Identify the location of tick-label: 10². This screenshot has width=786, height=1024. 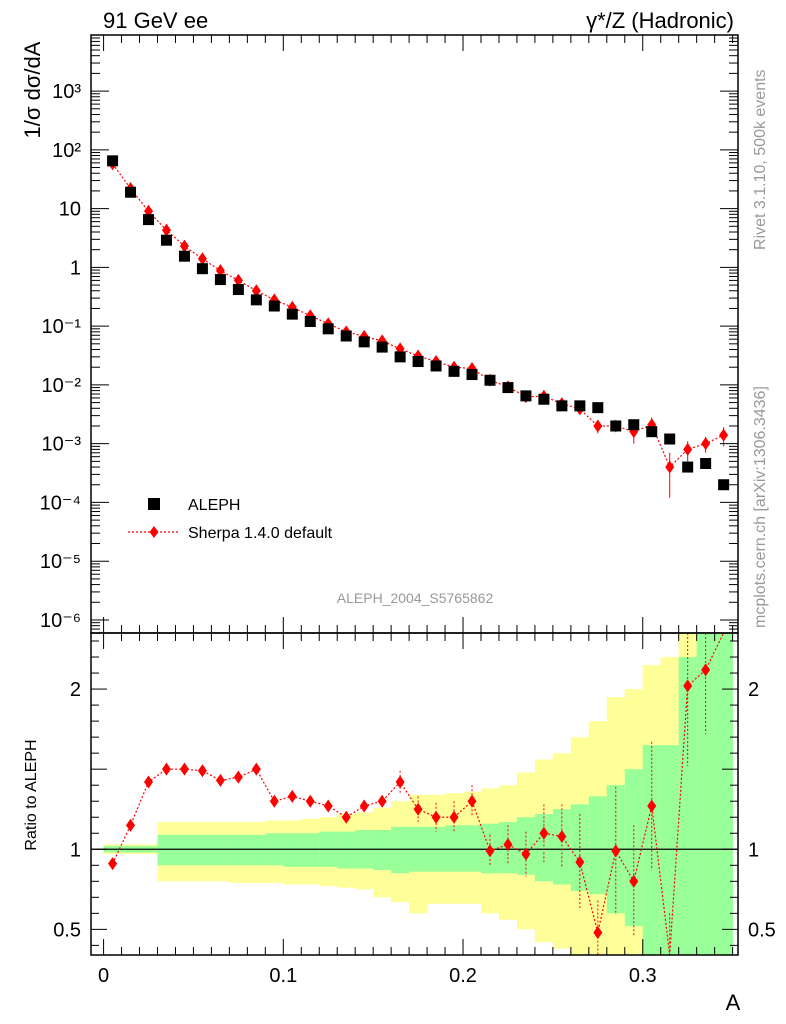
(66, 151).